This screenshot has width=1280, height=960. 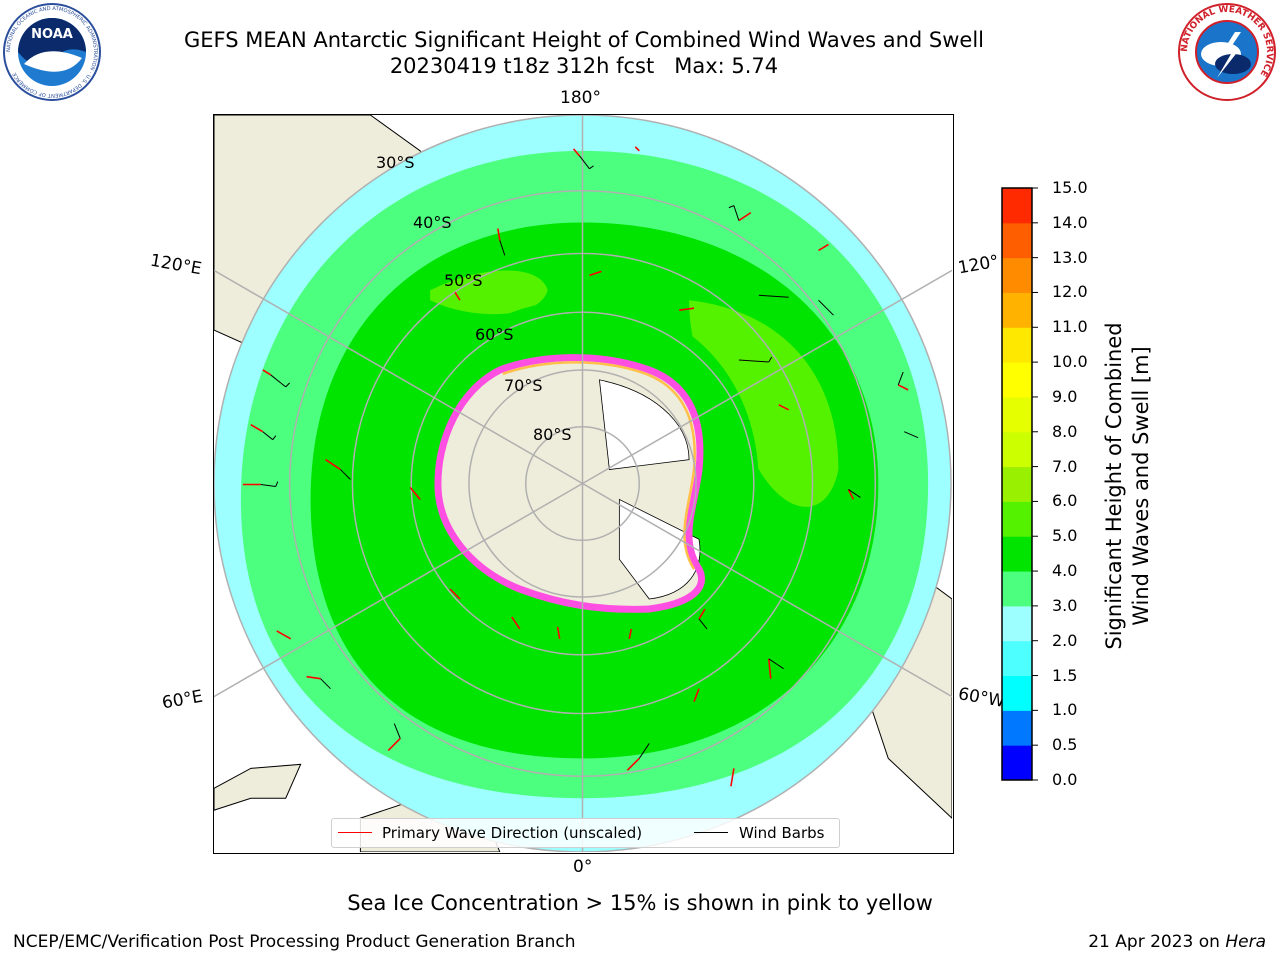 What do you see at coordinates (1070, 187) in the screenshot?
I see `colorbar-tick-label: 15.0` at bounding box center [1070, 187].